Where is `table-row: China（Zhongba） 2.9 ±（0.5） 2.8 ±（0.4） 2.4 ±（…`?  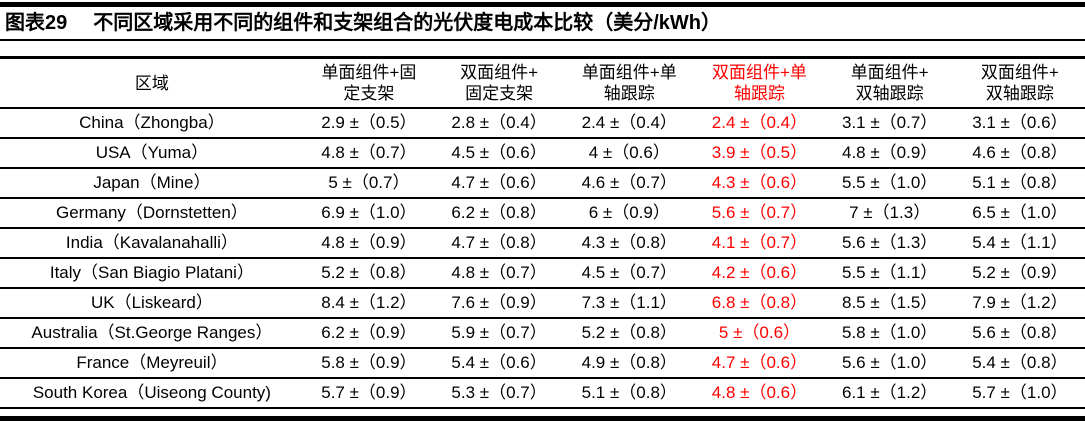 table-row: China（Zhongba） 2.9 ±（0.5） 2.8 ±（0.4） 2.4 ±（… is located at coordinates (542, 123).